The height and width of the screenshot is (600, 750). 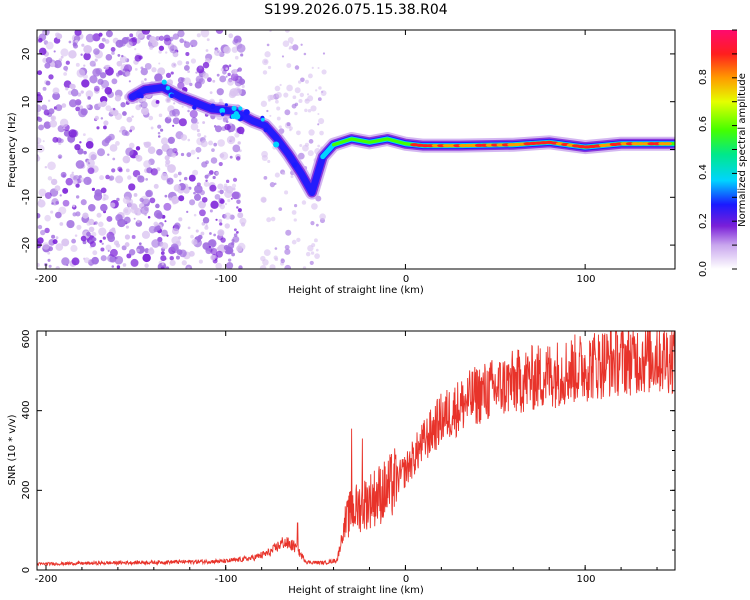 What do you see at coordinates (226, 279) in the screenshot?
I see `spectrogram-xtick: -100` at bounding box center [226, 279].